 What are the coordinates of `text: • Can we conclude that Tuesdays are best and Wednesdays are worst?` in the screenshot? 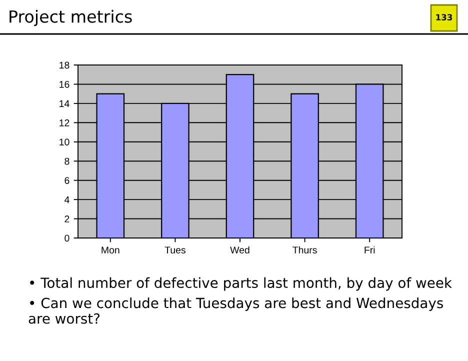 It's located at (235, 311).